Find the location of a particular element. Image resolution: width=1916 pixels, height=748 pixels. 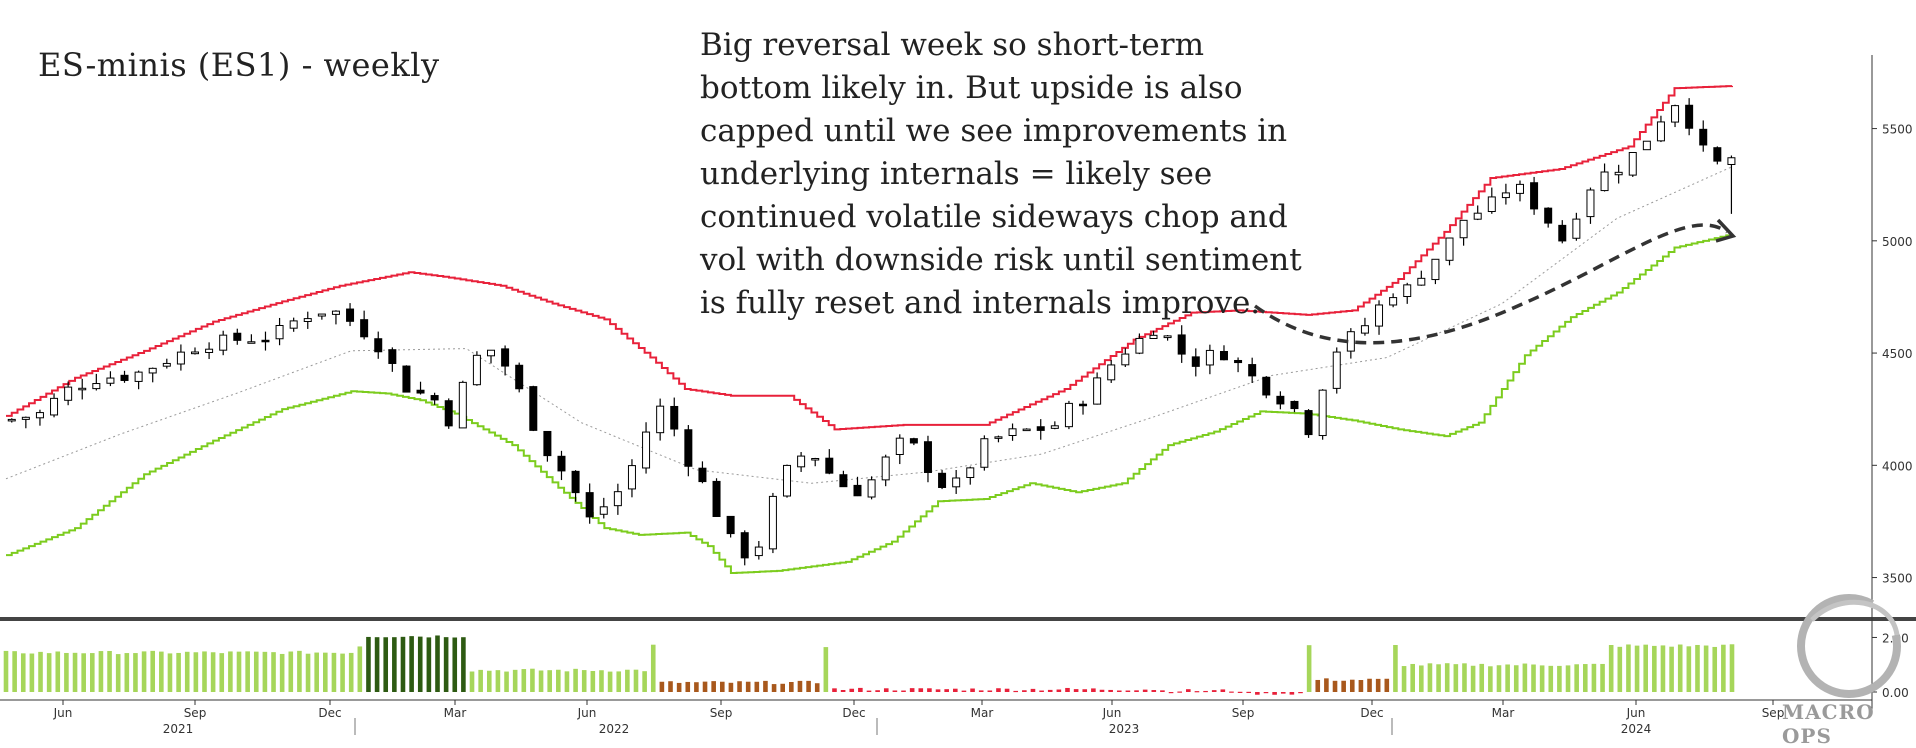

forecast-arrow-head is located at coordinates (1726, 230).